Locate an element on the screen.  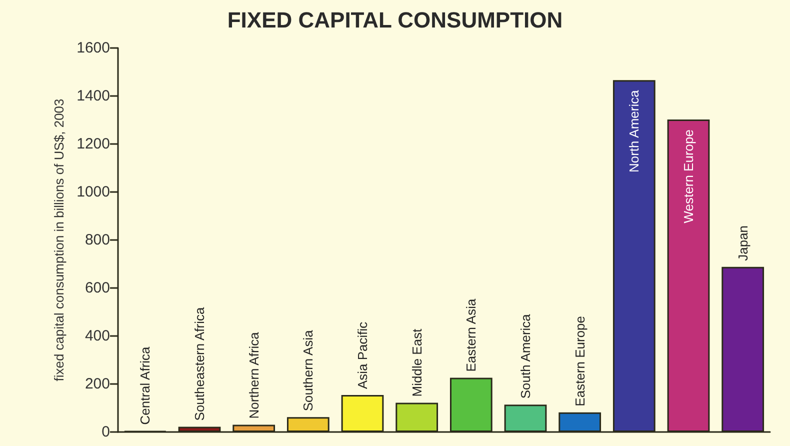
y-tick-label: 1600 is located at coordinates (93, 48).